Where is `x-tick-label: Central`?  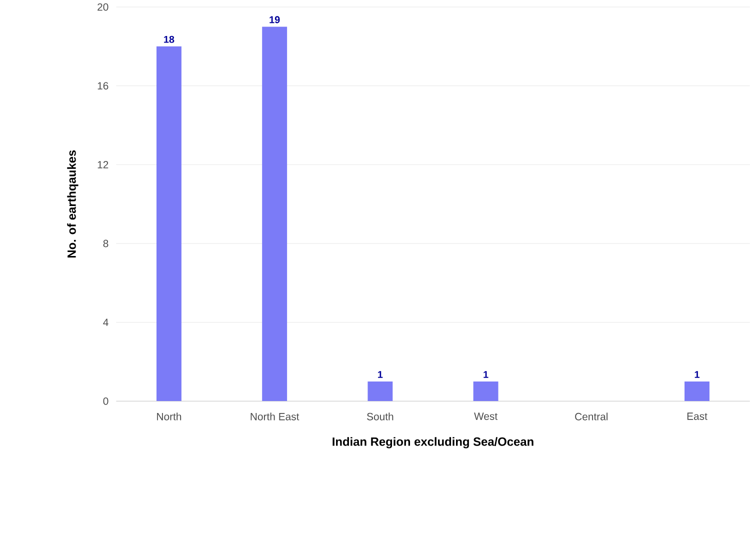
x-tick-label: Central is located at coordinates (591, 416).